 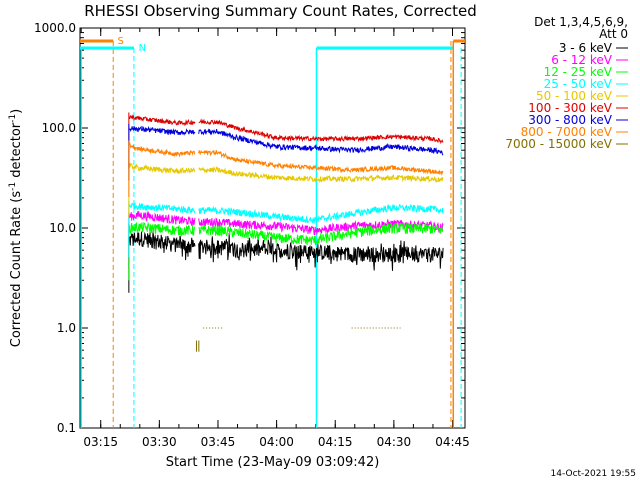 What do you see at coordinates (613, 34) in the screenshot?
I see `legend-header-att: Att 0` at bounding box center [613, 34].